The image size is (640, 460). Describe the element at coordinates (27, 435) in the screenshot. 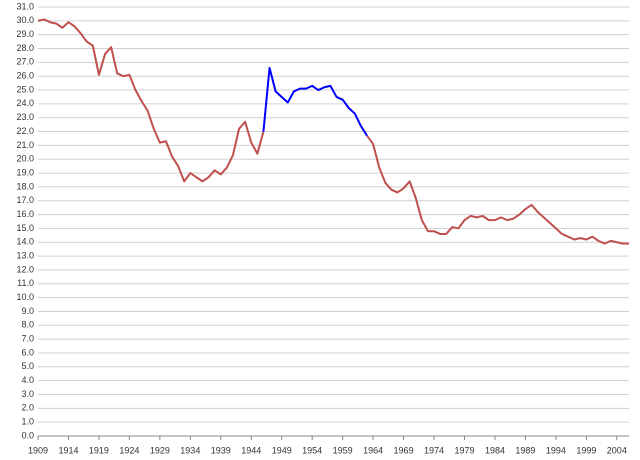

I see `y-tick-label: 0.0` at that location.